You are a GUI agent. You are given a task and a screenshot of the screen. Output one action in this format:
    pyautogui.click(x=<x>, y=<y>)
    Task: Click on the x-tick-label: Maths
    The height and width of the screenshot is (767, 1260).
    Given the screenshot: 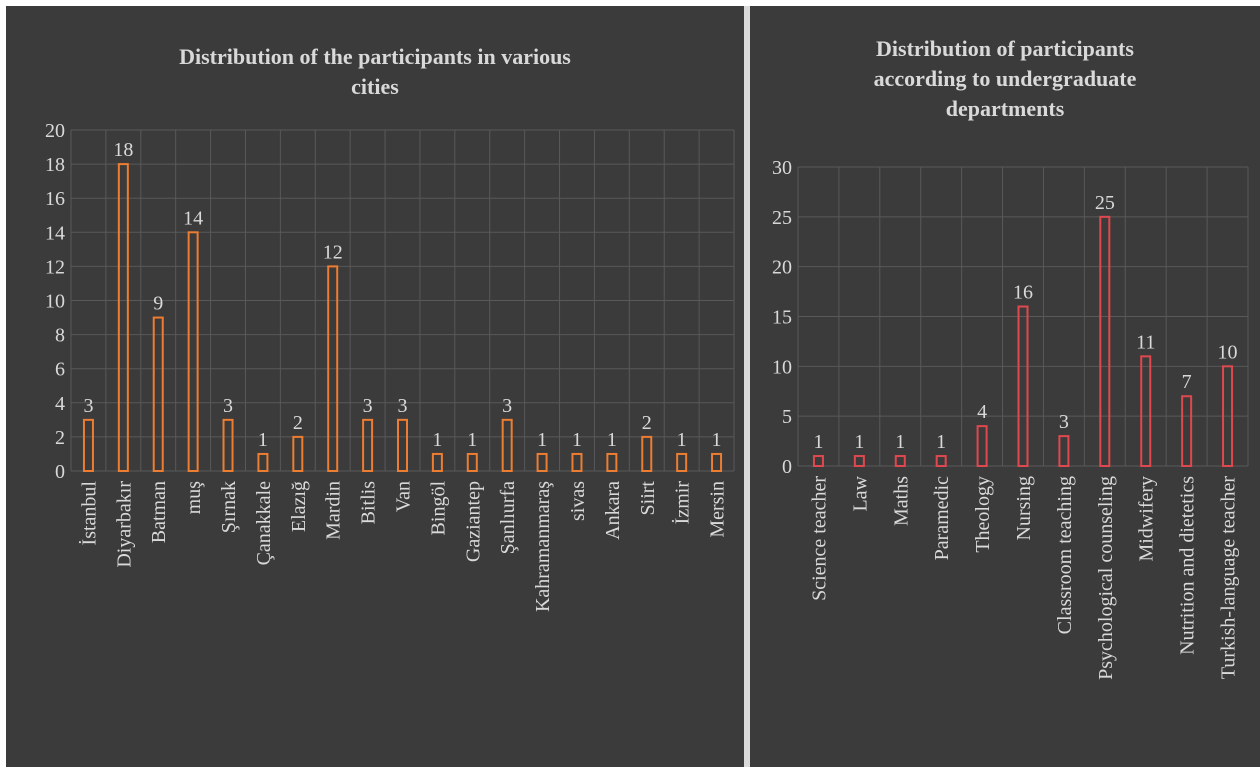 What is the action you would take?
    pyautogui.click(x=901, y=501)
    